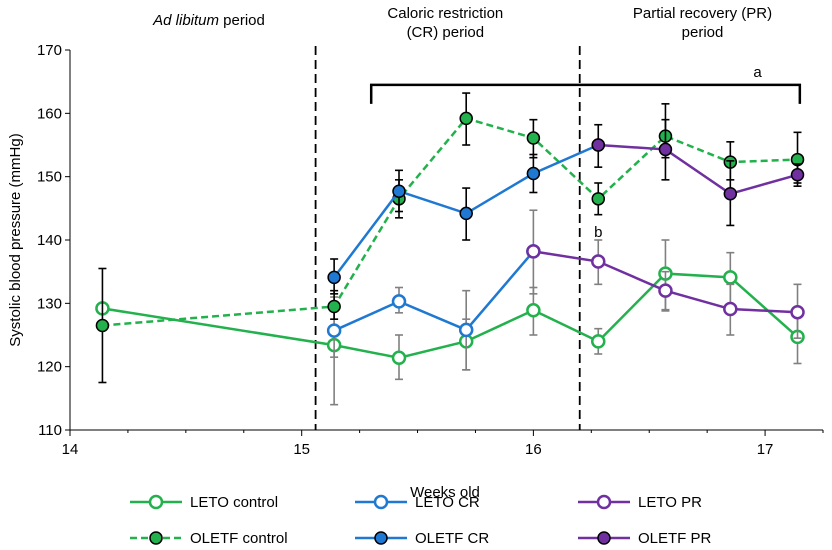 This screenshot has width=832, height=550. I want to click on legend-label: OLETF CR, so click(452, 538).